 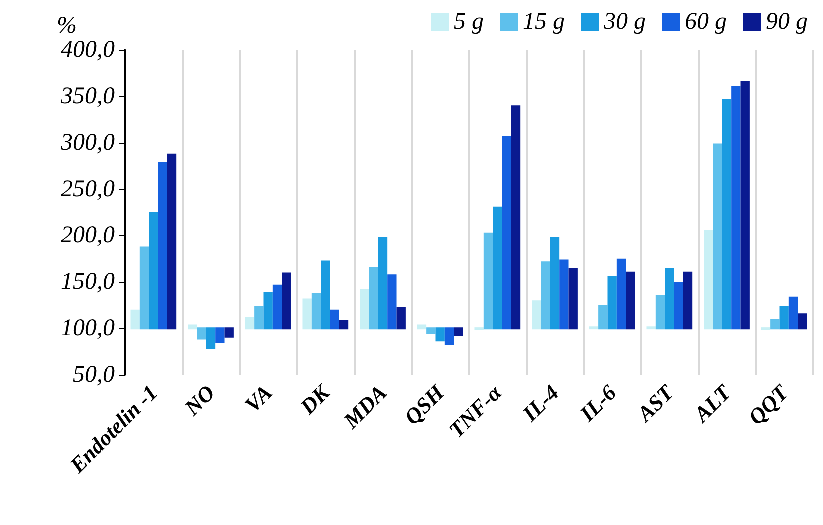 I want to click on legend-label: 60 g, so click(x=706, y=22).